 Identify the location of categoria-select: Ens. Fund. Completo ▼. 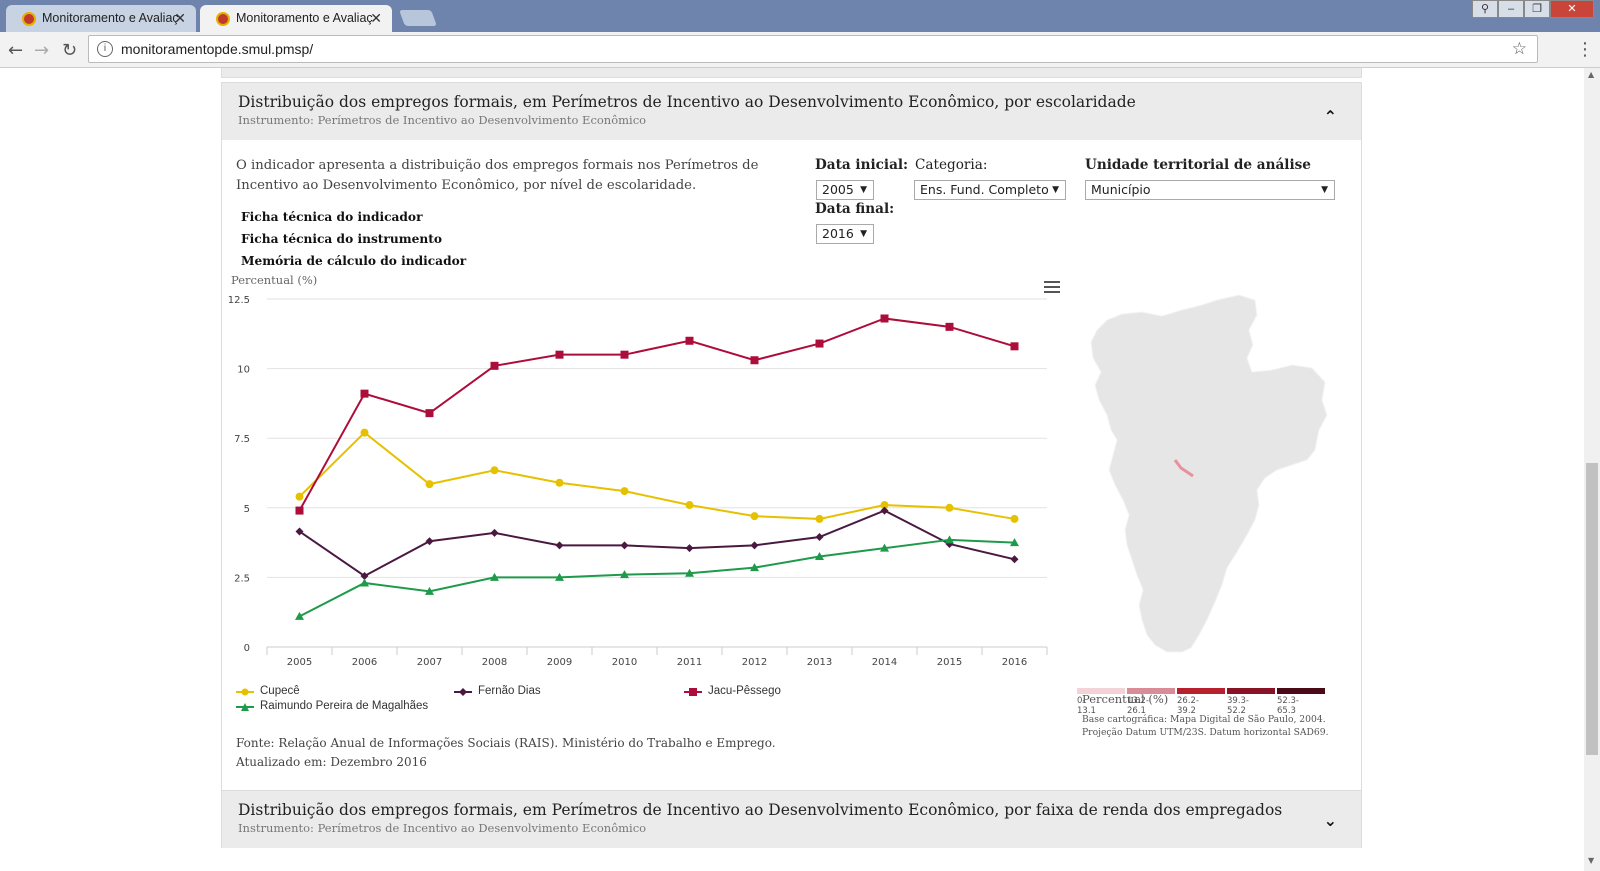
(990, 190).